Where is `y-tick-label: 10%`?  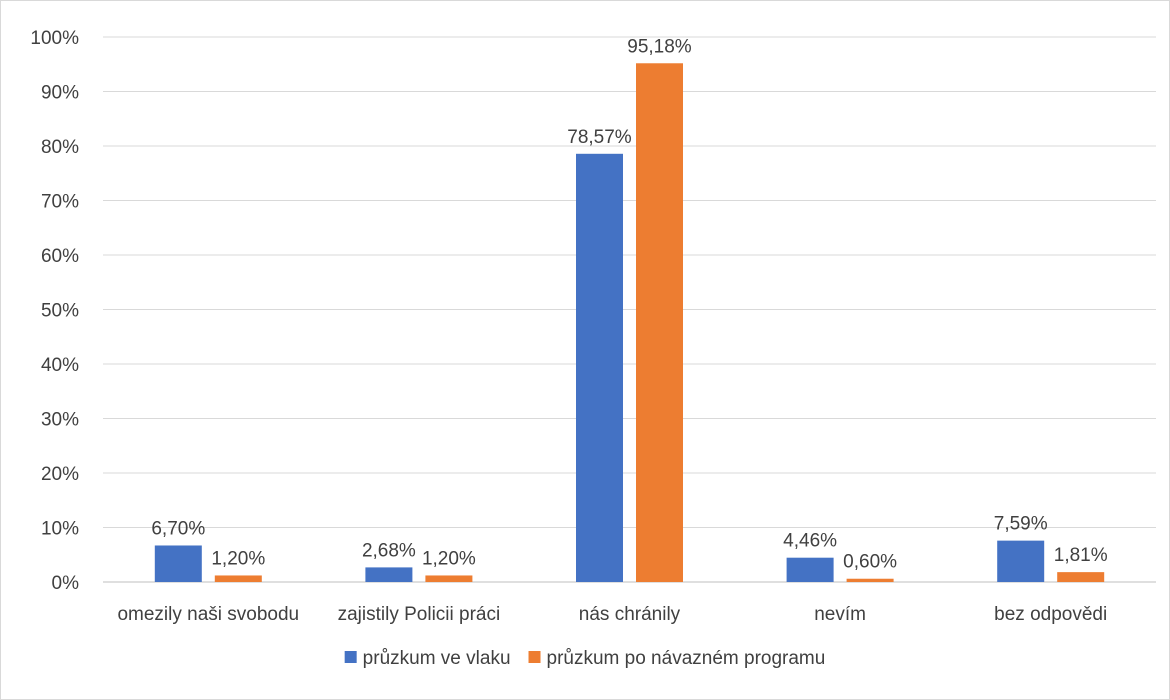
y-tick-label: 10% is located at coordinates (60, 529).